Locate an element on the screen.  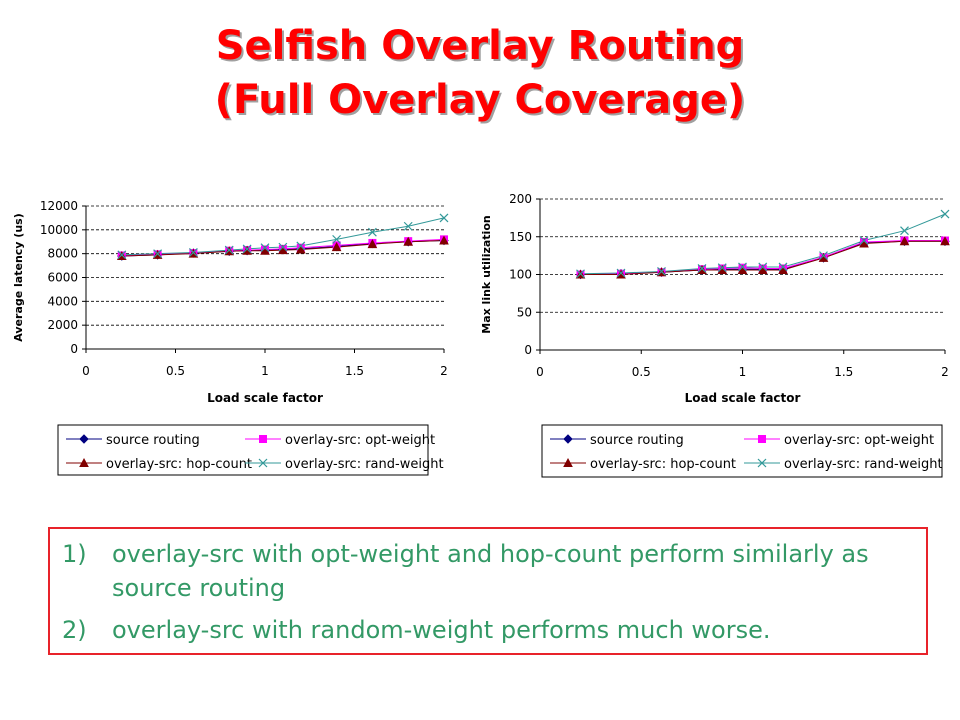
y-tick-label: 100 is located at coordinates (520, 275).